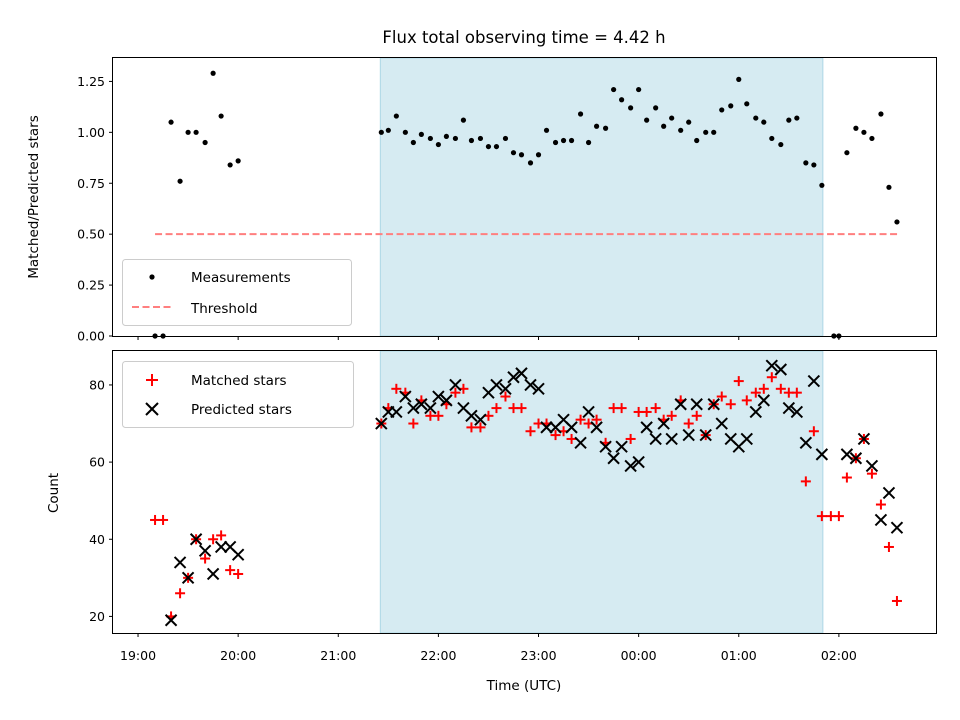 Image resolution: width=960 pixels, height=720 pixels. Describe the element at coordinates (523, 37) in the screenshot. I see `chart-title: Flux total observing time = 4.42 h` at that location.